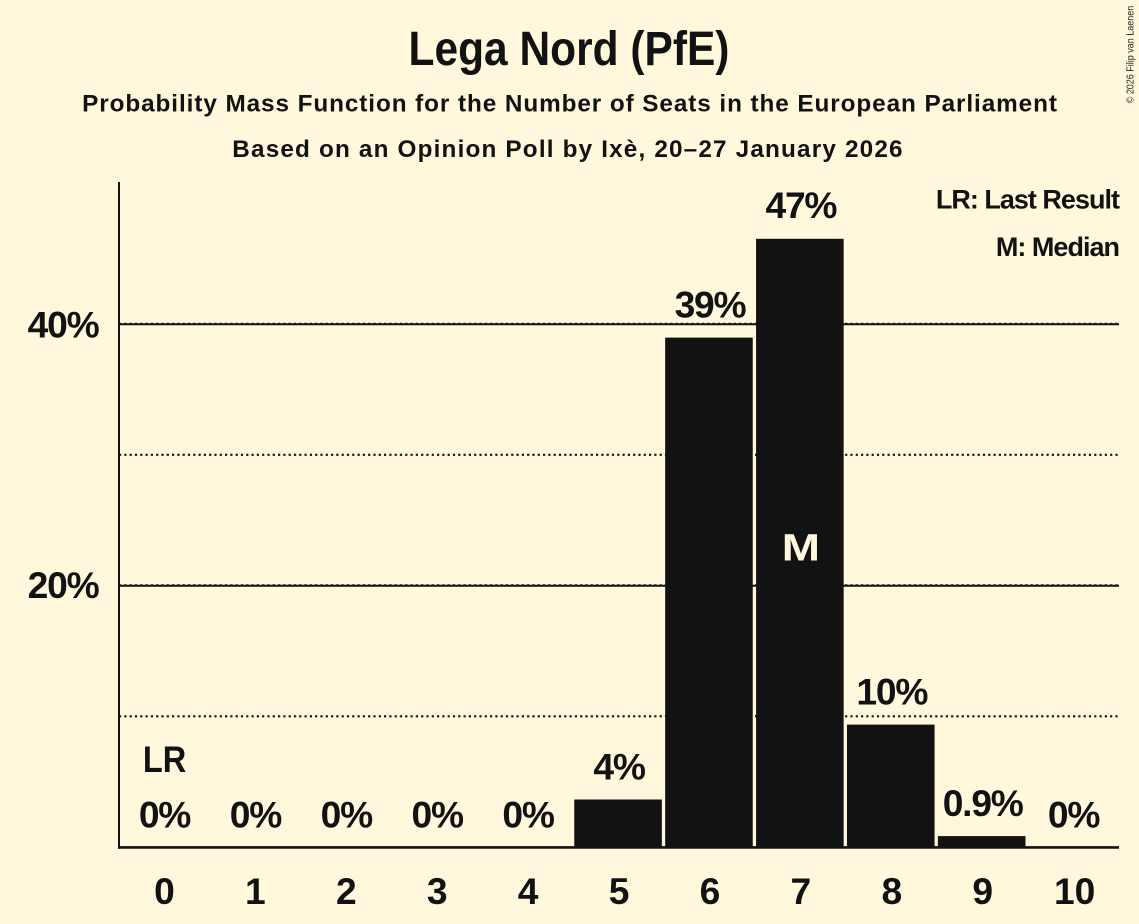 This screenshot has height=924, width=1139. I want to click on svg-text: 9, so click(982, 891).